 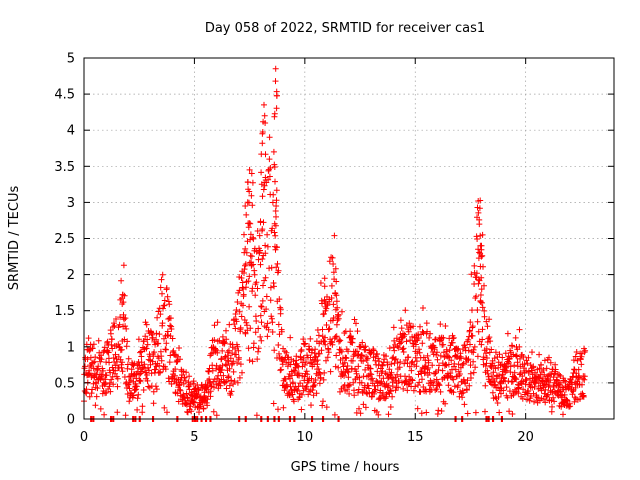 I want to click on y-tick-label: 1, so click(x=71, y=347).